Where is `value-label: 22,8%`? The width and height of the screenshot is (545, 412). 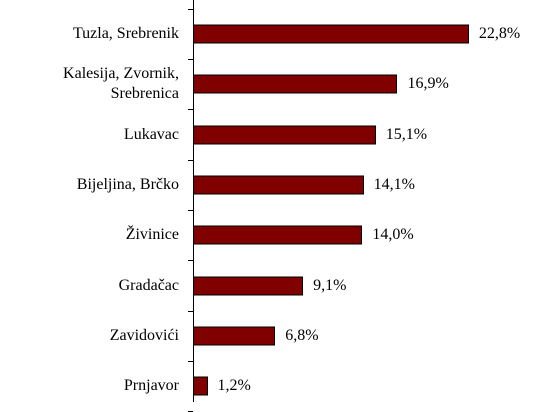 value-label: 22,8% is located at coordinates (499, 33).